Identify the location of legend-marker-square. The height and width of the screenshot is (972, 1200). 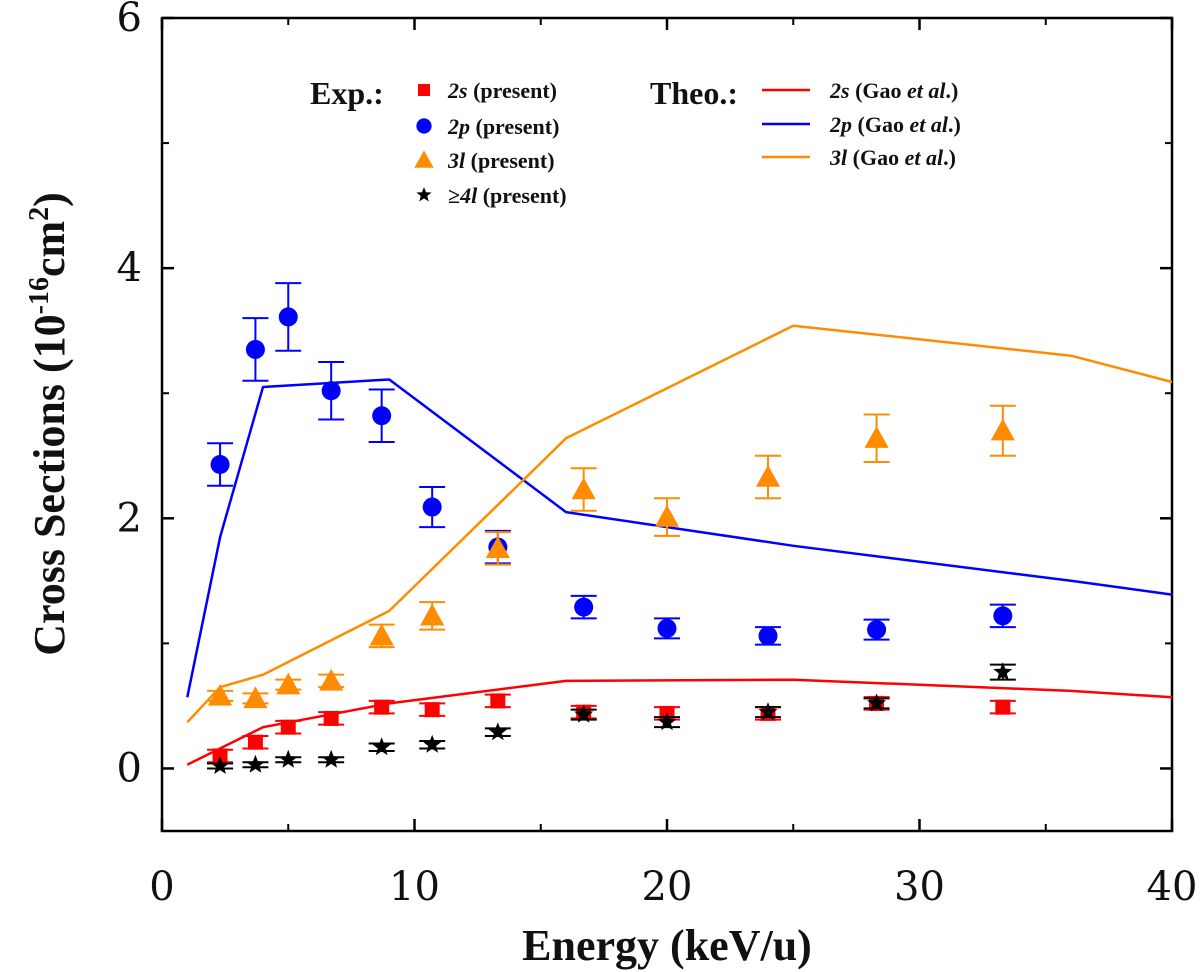
(424, 90).